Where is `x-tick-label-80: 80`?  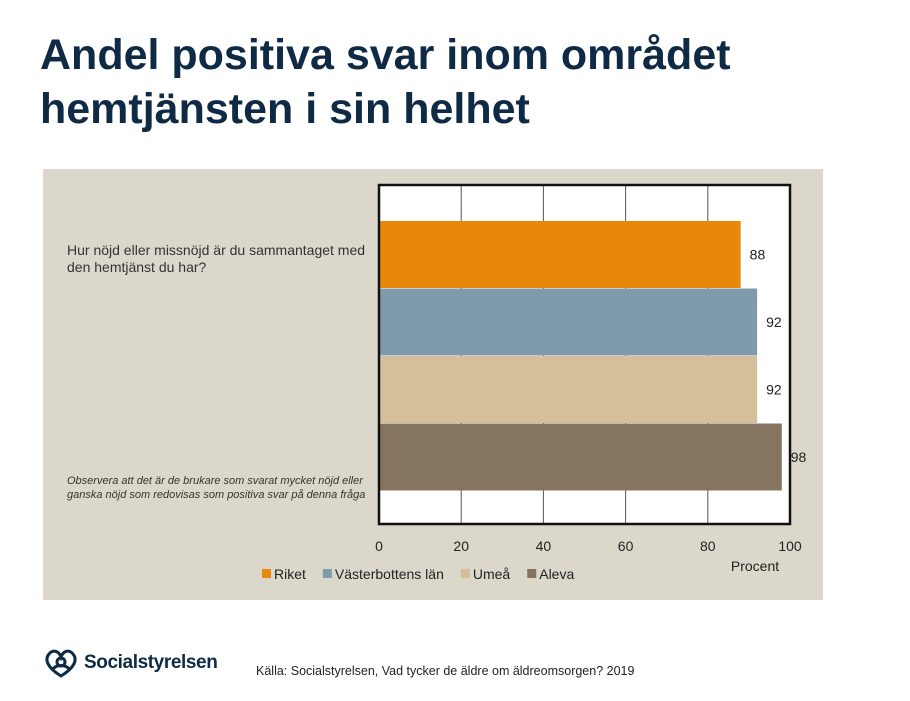 x-tick-label-80: 80 is located at coordinates (708, 546).